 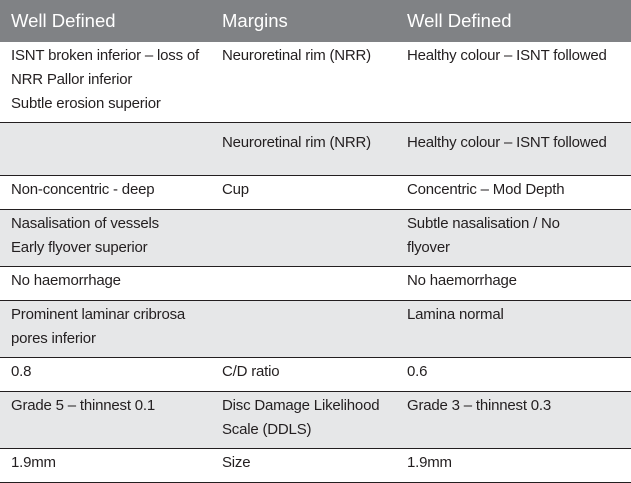 What do you see at coordinates (251, 371) in the screenshot?
I see `cell-line: C/D ratio` at bounding box center [251, 371].